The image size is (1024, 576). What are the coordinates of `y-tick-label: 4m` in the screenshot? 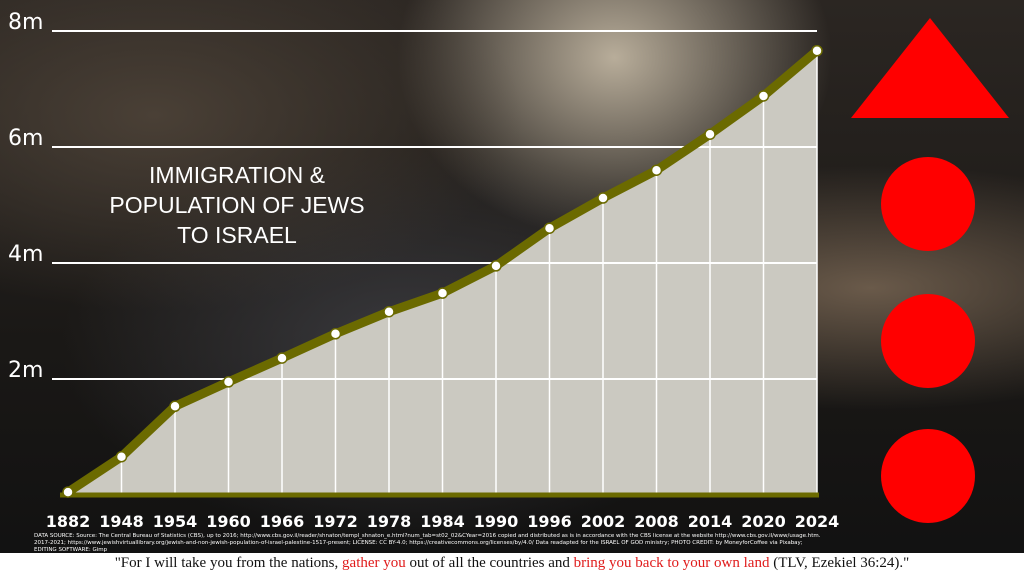 It's located at (25, 254).